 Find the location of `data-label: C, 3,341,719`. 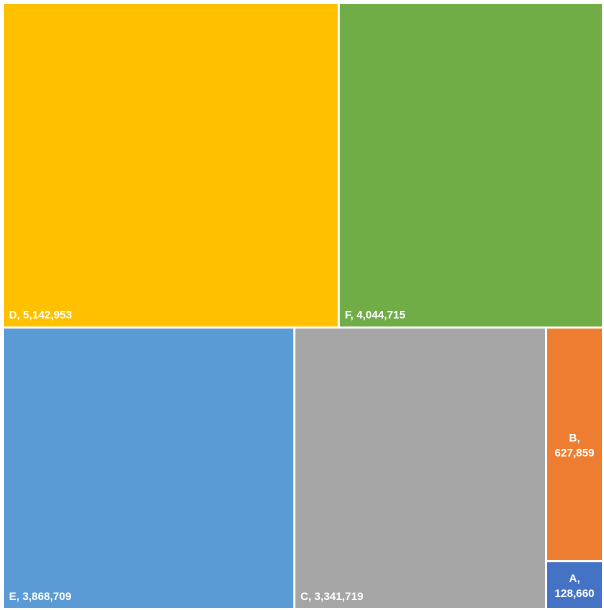

data-label: C, 3,341,719 is located at coordinates (331, 597).